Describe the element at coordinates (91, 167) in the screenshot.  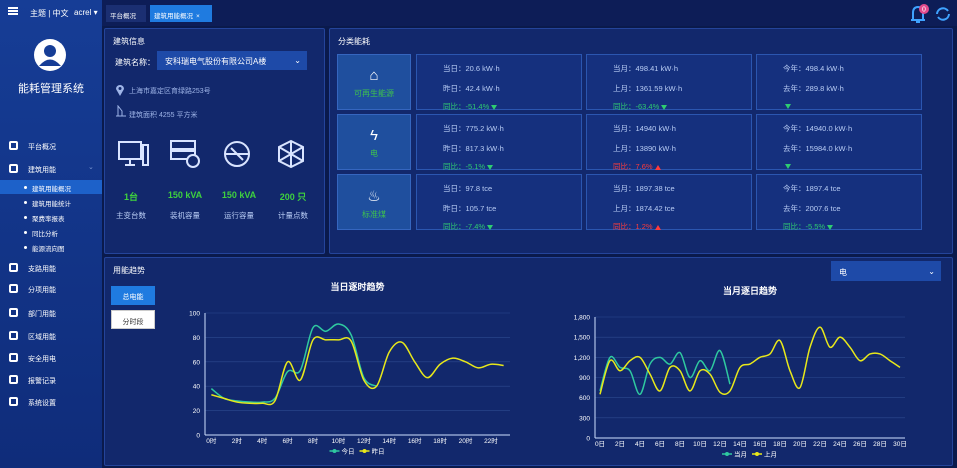
I see `menu-caret: ⌄` at that location.